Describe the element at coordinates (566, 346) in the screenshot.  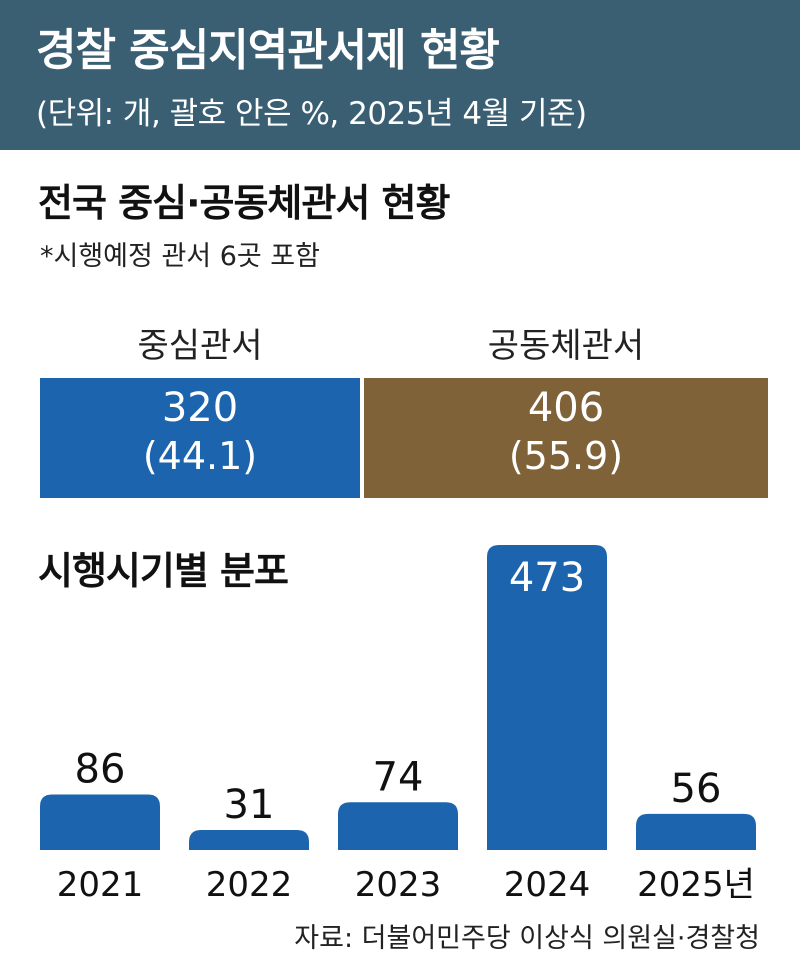
I see `community-station-label: 공동체관서` at that location.